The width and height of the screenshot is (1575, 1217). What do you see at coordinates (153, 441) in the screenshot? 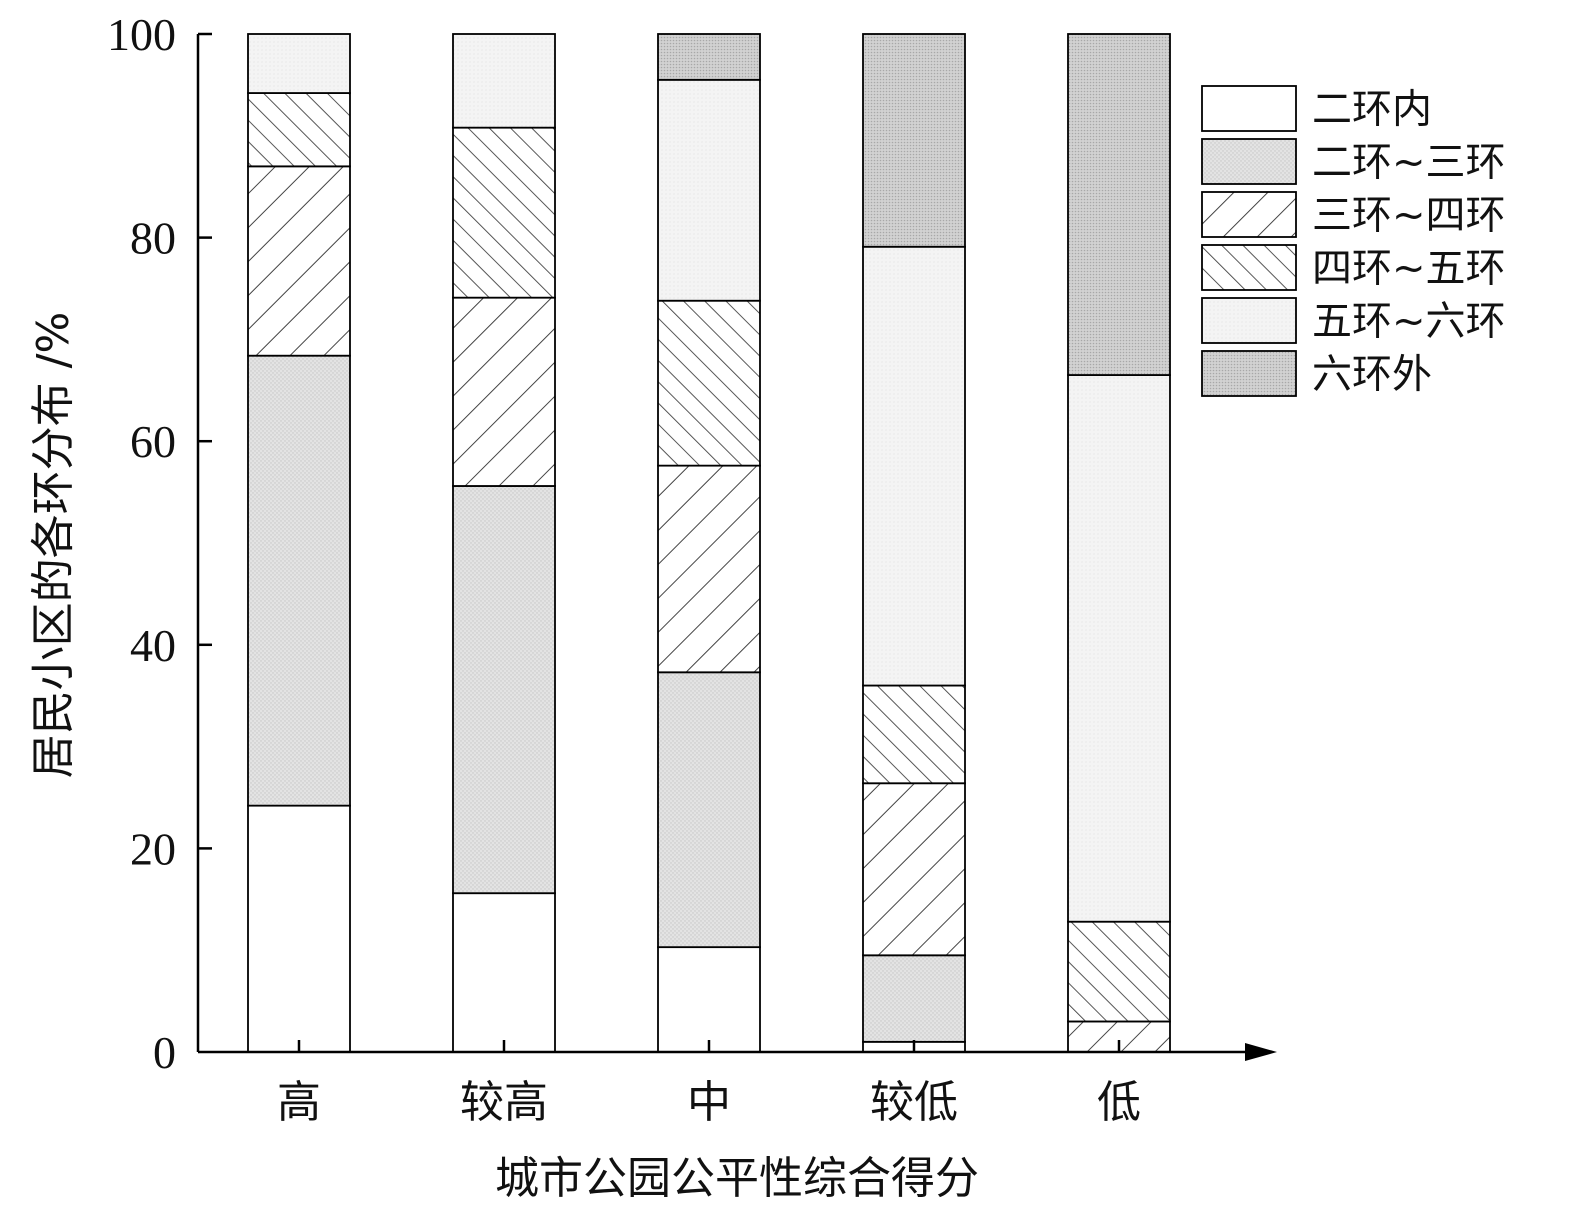
I see `y-tick-label: 60` at bounding box center [153, 441].